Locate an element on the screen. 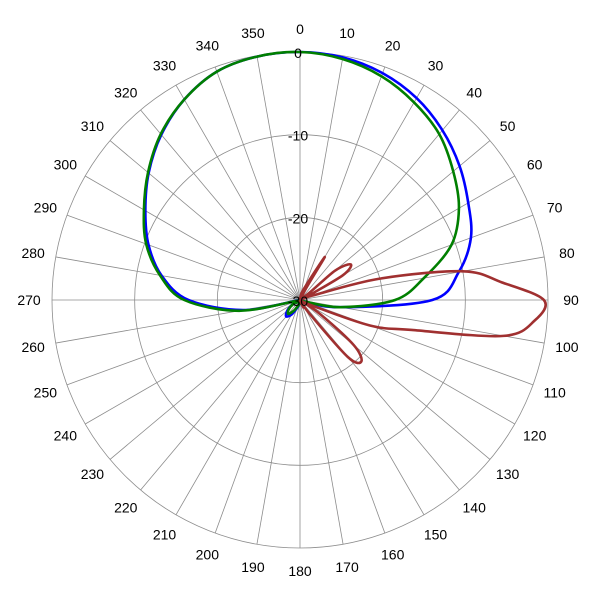 Image resolution: width=600 pixels, height=600 pixels. angle-tick-label: 240 is located at coordinates (66, 436).